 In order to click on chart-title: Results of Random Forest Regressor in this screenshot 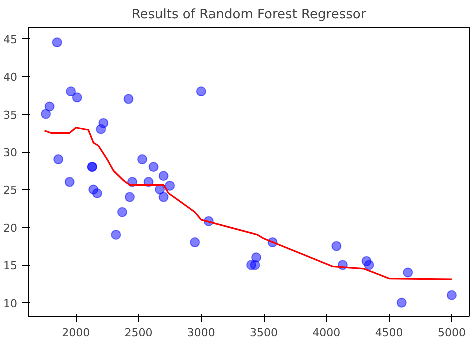, I will do `click(249, 15)`.